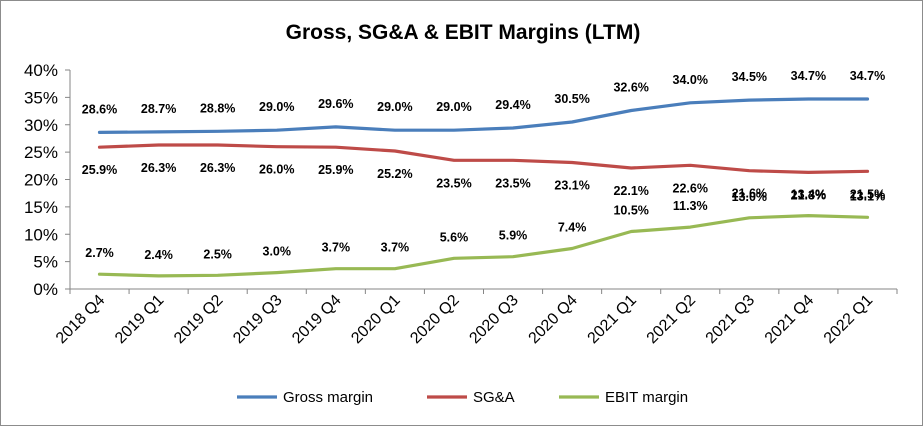  I want to click on x-tick-label: 2021 Q4, so click(789, 319).